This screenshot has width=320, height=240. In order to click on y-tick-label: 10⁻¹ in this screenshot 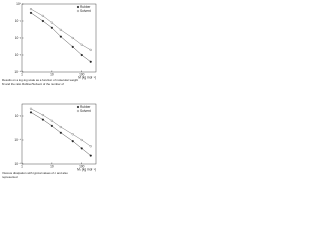, I will do `click(18, 21)`.